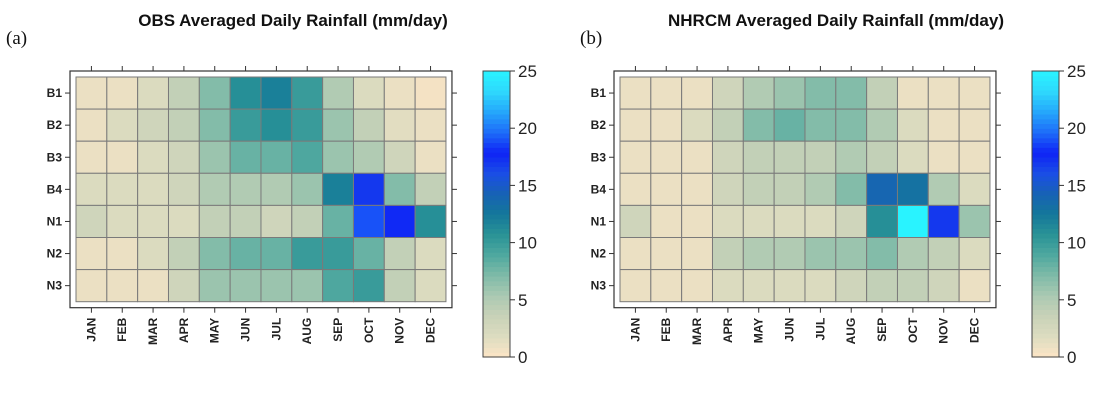 This screenshot has height=407, width=1120. Describe the element at coordinates (55, 93) in the screenshot. I see `row-label: B1` at that location.